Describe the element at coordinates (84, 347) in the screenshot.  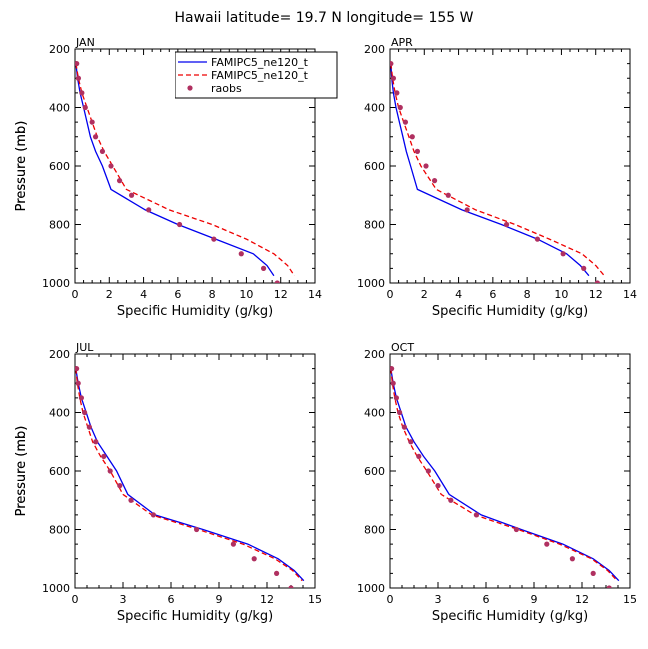
I see `panel-label: JUL` at that location.